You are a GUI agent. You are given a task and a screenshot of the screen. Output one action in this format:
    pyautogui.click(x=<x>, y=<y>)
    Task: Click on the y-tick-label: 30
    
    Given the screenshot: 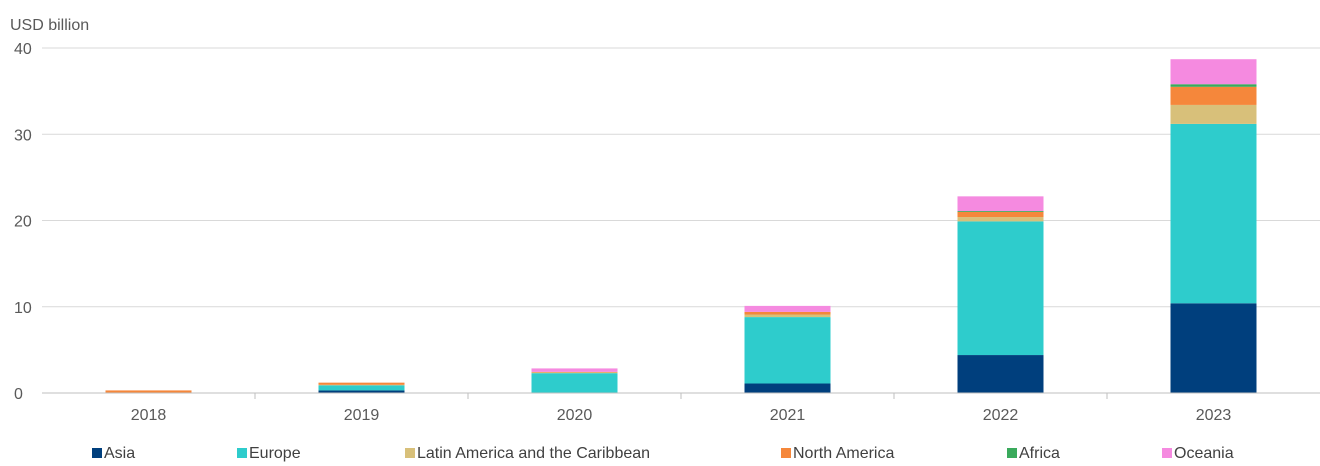 What is the action you would take?
    pyautogui.click(x=23, y=135)
    